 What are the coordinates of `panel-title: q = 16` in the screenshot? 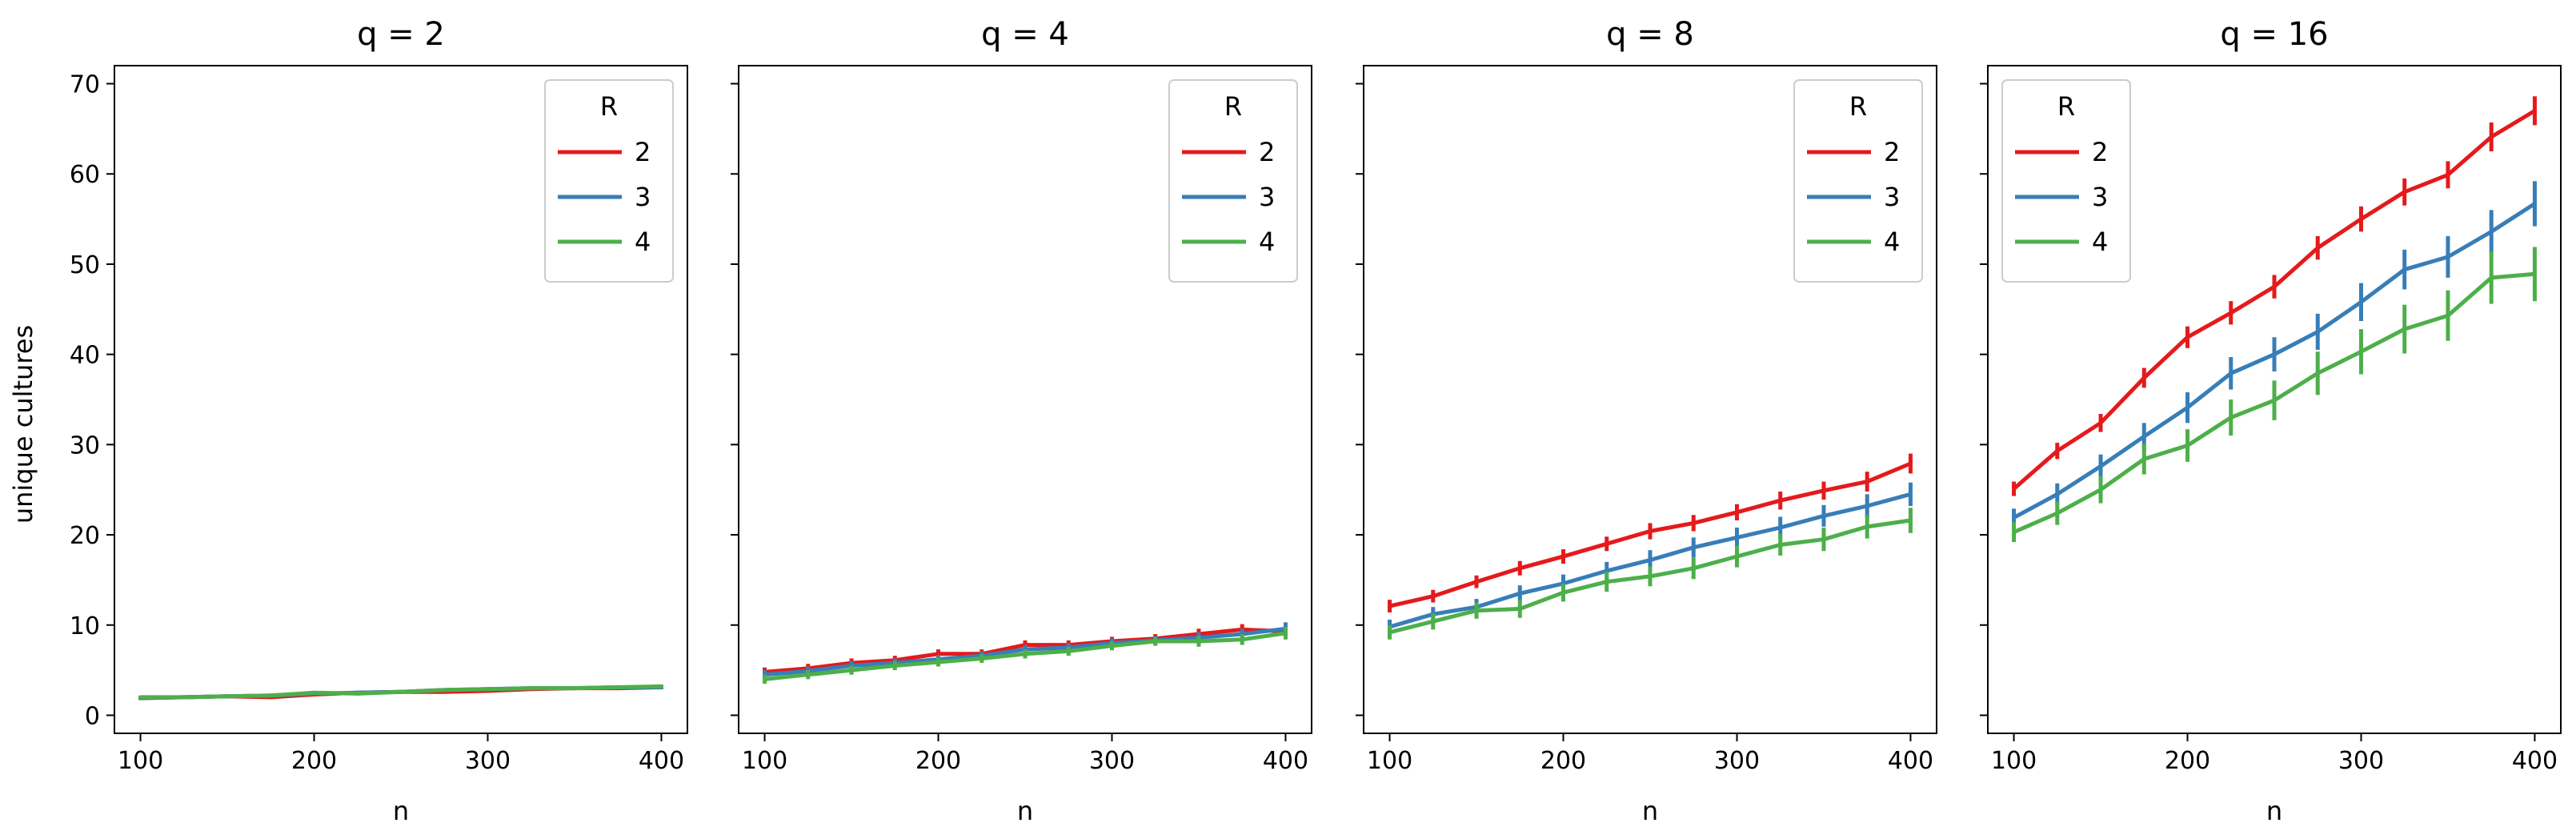 It's located at (2274, 34).